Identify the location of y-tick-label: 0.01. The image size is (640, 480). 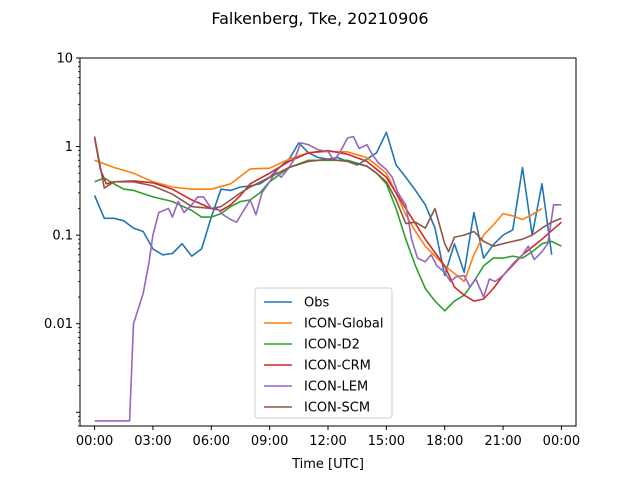
(58, 324).